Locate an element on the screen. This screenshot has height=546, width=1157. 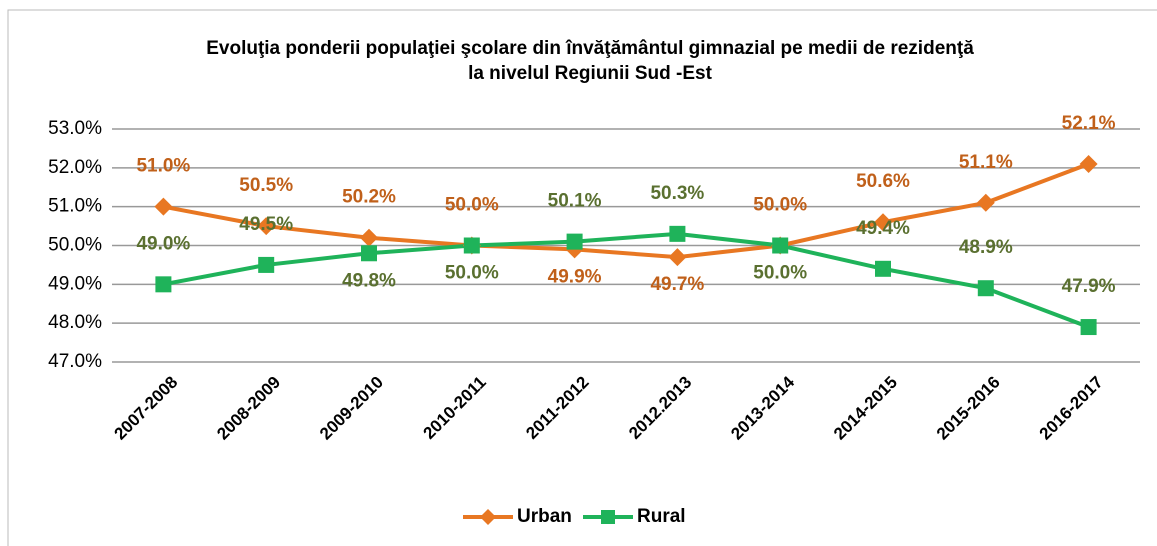
data-label: 49.5% is located at coordinates (266, 224).